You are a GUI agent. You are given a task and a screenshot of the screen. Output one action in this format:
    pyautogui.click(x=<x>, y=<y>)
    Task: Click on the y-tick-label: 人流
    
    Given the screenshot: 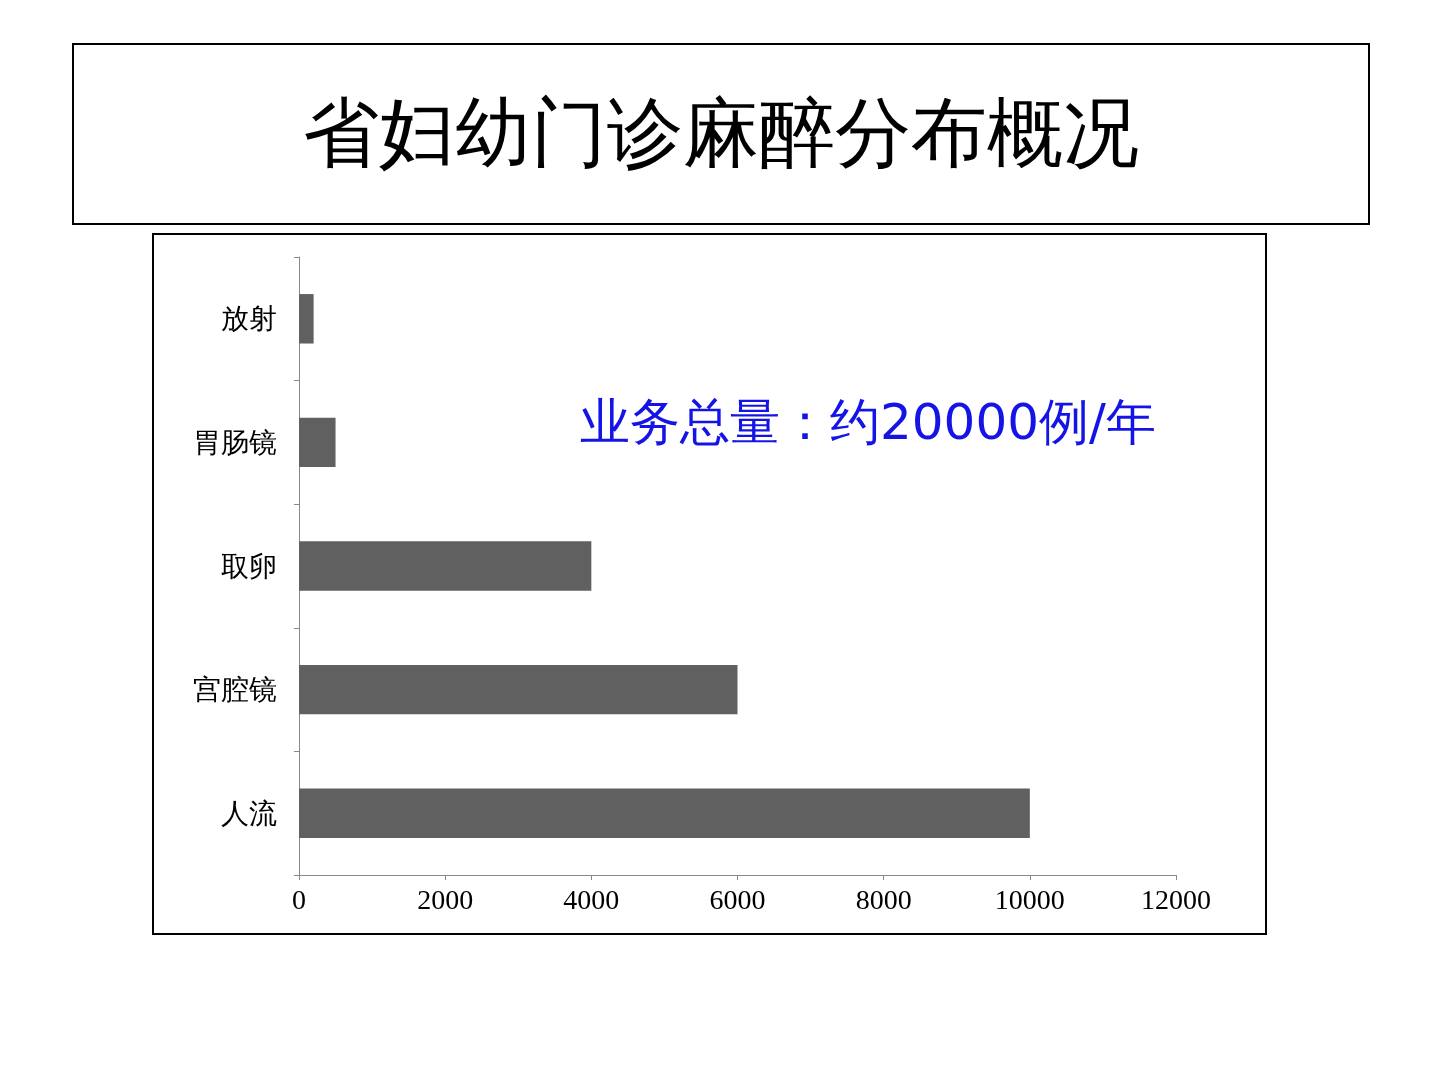 What is the action you would take?
    pyautogui.click(x=249, y=813)
    